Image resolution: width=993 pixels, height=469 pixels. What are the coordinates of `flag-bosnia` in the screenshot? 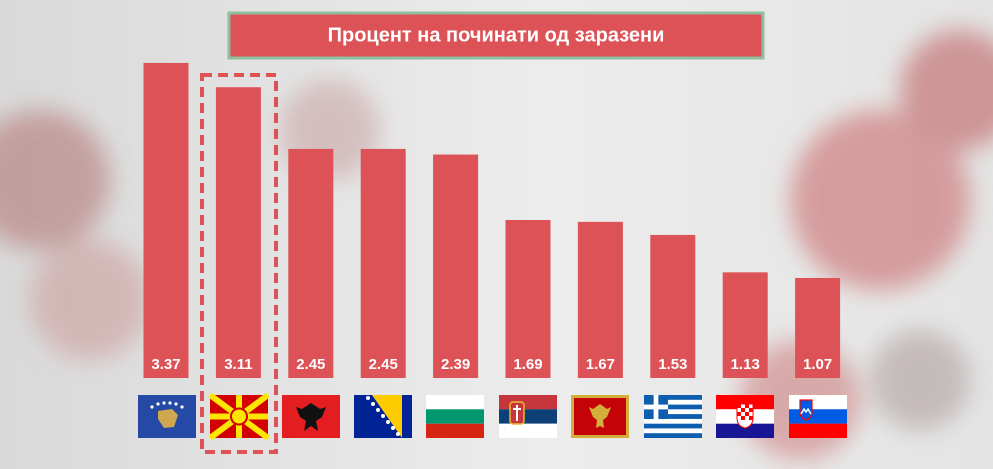 It's located at (383, 416).